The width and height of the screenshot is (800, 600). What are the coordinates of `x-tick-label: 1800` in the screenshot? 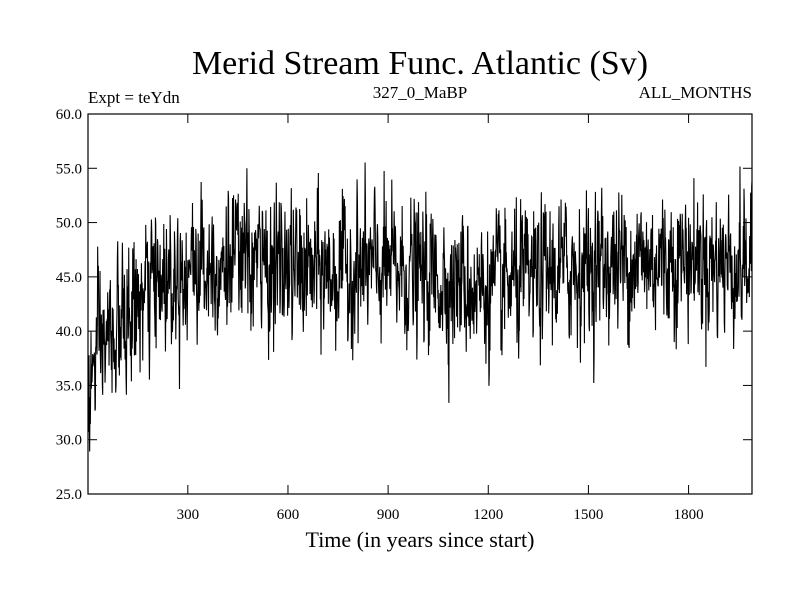 It's located at (689, 515).